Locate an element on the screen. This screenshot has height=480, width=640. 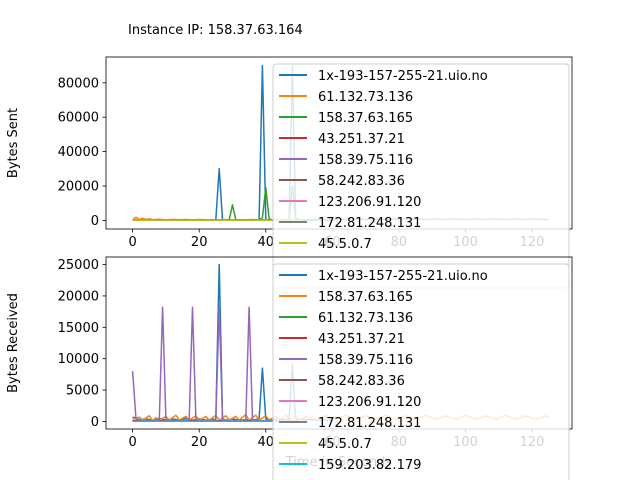
y-tick-label: 5000 is located at coordinates (82, 391).